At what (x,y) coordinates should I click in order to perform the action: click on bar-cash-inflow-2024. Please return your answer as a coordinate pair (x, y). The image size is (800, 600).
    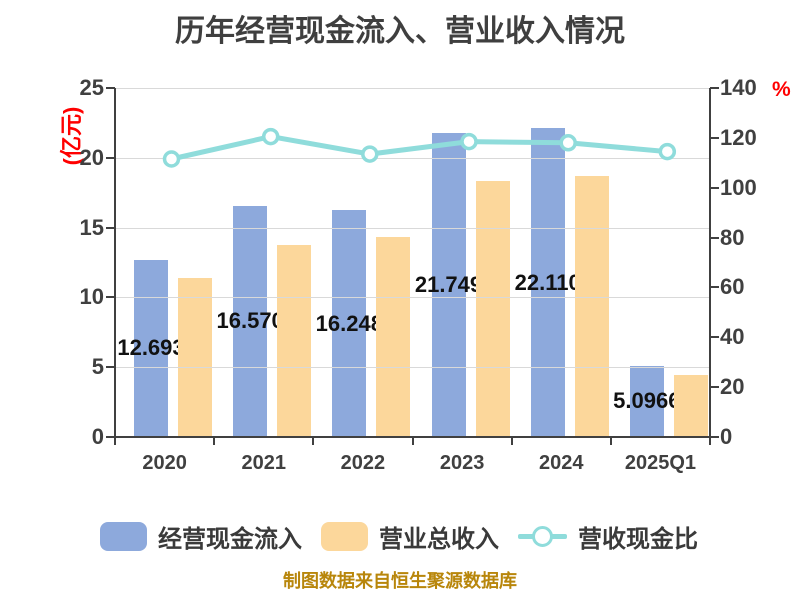
    Looking at the image, I should click on (547, 282).